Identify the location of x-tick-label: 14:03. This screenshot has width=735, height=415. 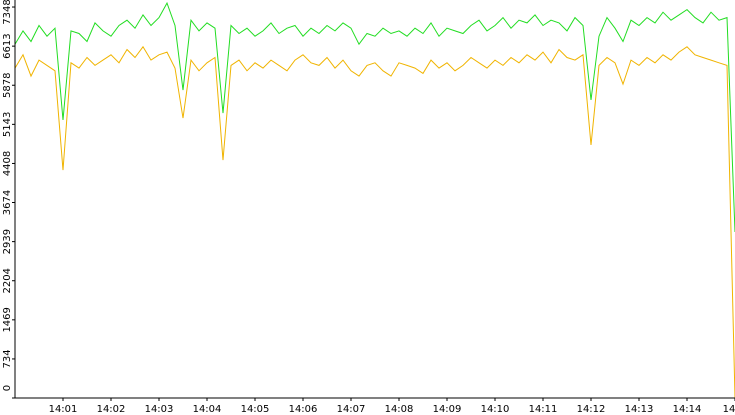
(159, 409).